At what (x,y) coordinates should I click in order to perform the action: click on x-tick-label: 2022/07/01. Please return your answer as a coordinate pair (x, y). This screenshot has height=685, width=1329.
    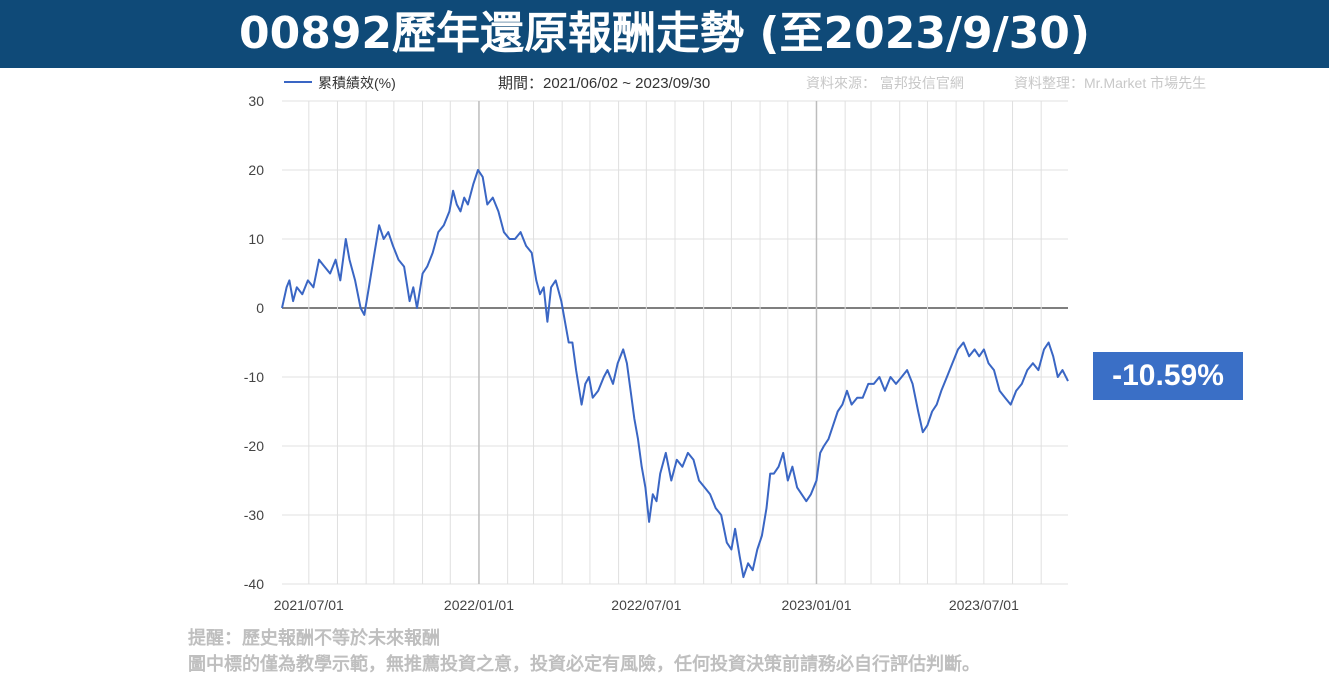
    Looking at the image, I should click on (646, 605).